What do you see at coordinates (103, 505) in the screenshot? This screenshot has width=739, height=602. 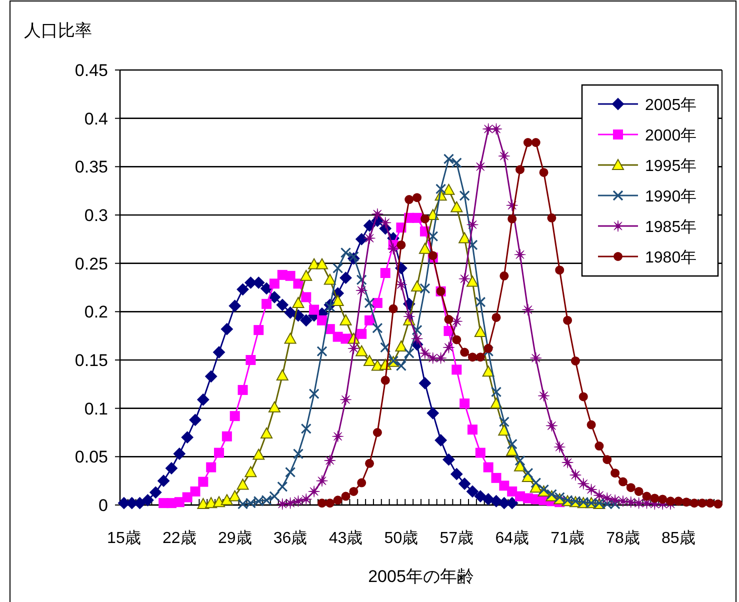 I see `y-tick-label: 0` at bounding box center [103, 505].